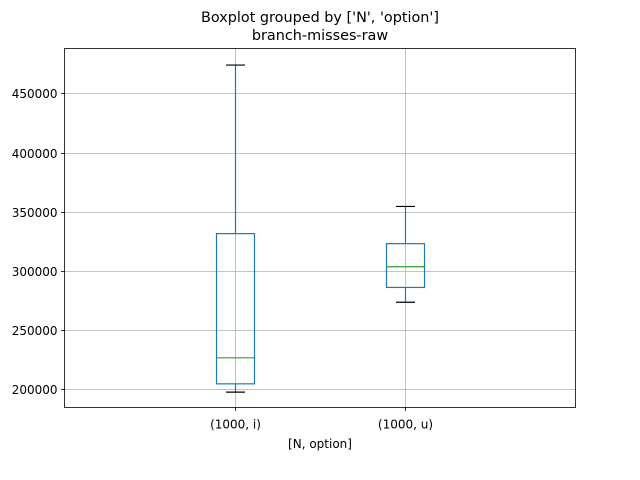 This screenshot has width=640, height=480. What do you see at coordinates (320, 18) in the screenshot?
I see `chart-title: Boxplot grouped by ['N', 'option']` at bounding box center [320, 18].